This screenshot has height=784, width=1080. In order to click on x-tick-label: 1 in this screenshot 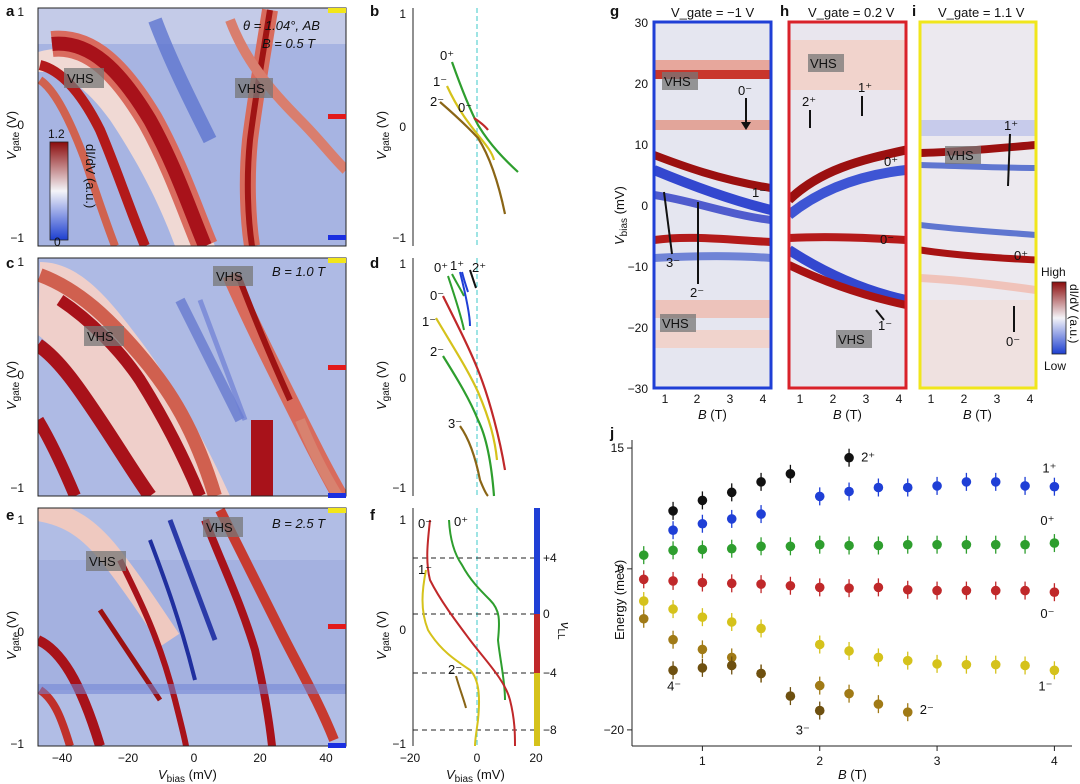, I will do `click(702, 761)`.